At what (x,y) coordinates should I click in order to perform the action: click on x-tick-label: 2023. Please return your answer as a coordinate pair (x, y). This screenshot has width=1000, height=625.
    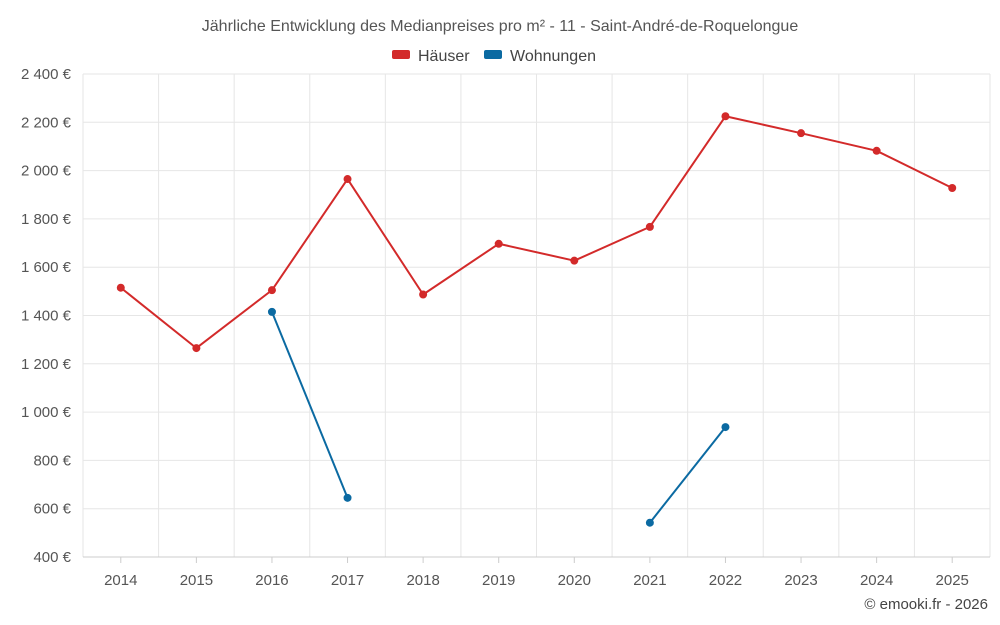
    Looking at the image, I should click on (800, 580).